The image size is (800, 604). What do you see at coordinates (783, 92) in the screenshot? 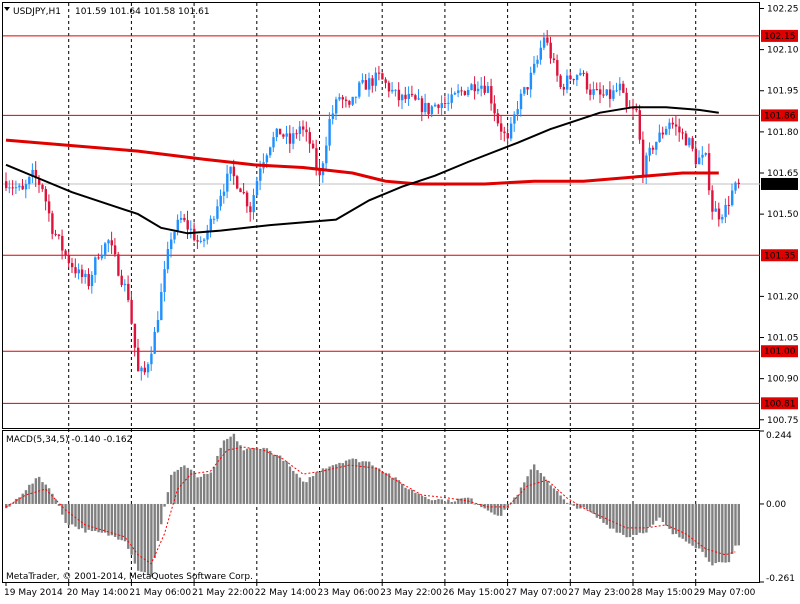
I see `price-tick-label: 101.95` at bounding box center [783, 92].